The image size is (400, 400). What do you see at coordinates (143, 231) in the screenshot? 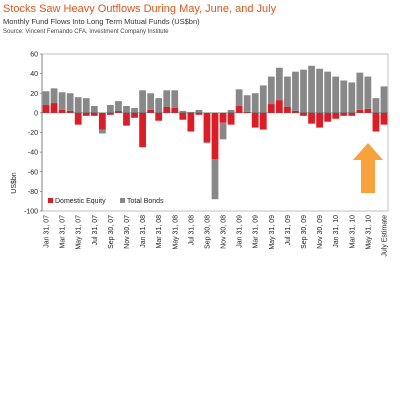
I see `x-tick-label: Jan 31, 08` at bounding box center [143, 231].